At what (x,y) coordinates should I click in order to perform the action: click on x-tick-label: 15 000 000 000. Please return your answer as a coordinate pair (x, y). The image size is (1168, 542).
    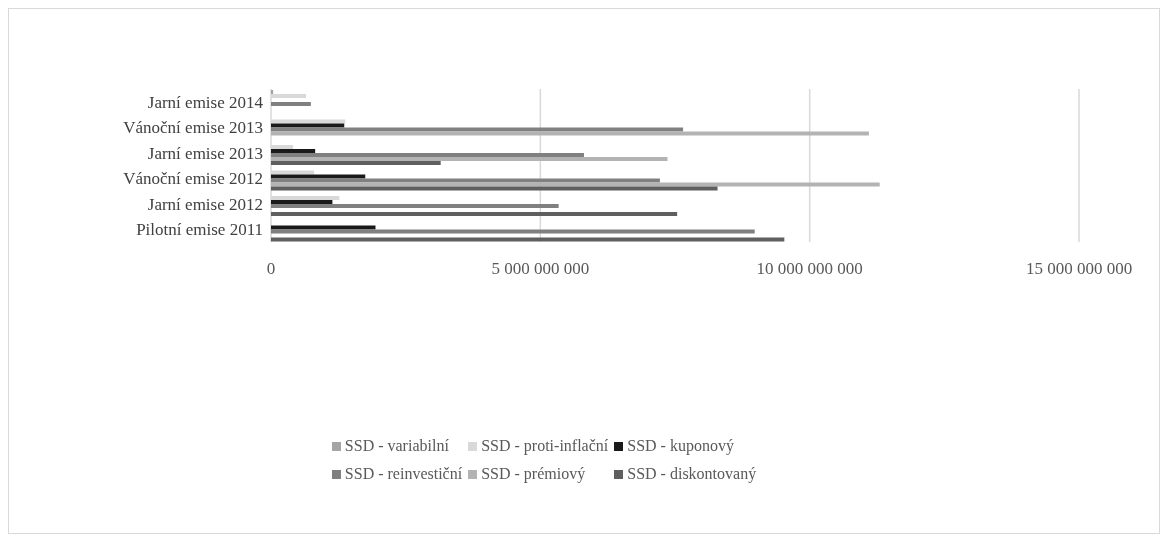
    Looking at the image, I should click on (1079, 269).